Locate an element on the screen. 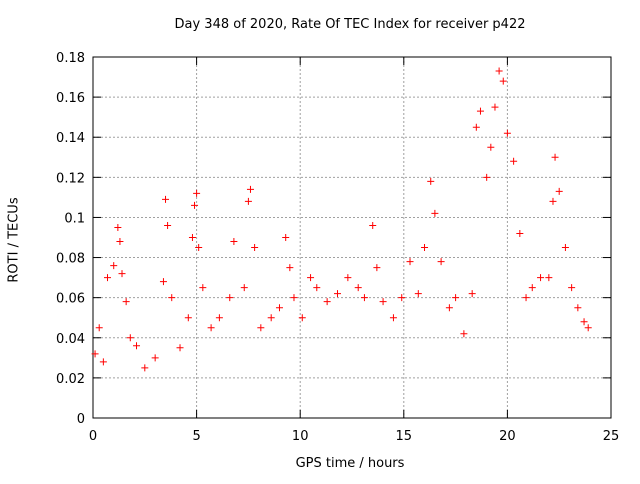  y-tick-label: 0.14 is located at coordinates (70, 138).